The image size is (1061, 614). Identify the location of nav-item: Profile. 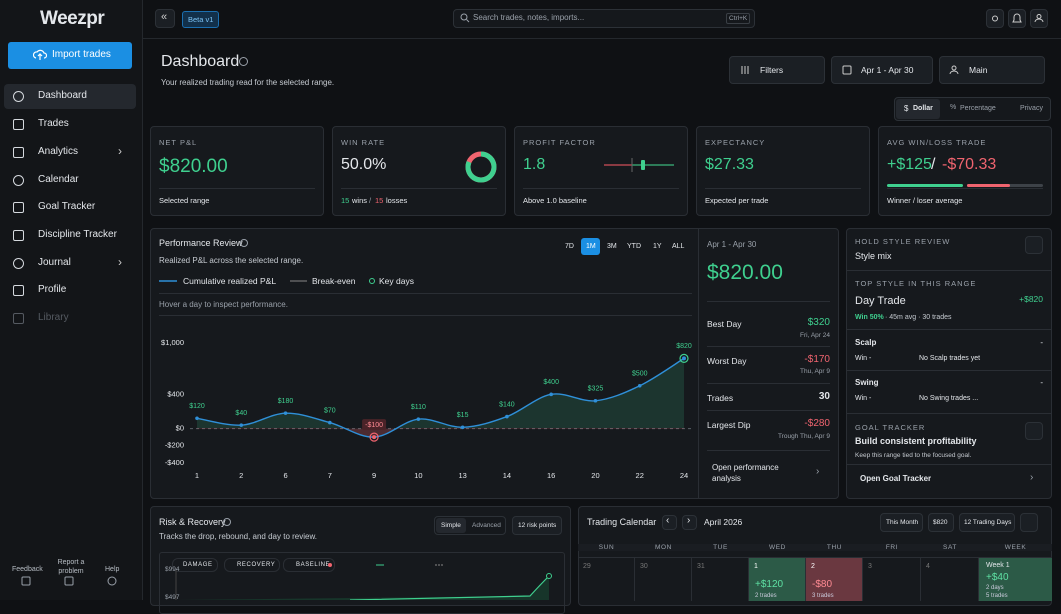
(52, 289).